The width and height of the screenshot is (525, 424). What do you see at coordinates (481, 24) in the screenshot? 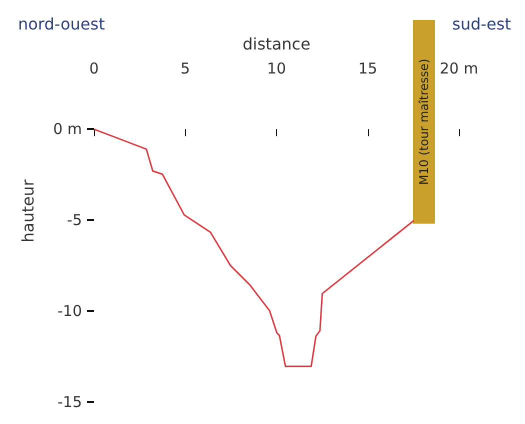
I see `annotation: sud-est` at bounding box center [481, 24].